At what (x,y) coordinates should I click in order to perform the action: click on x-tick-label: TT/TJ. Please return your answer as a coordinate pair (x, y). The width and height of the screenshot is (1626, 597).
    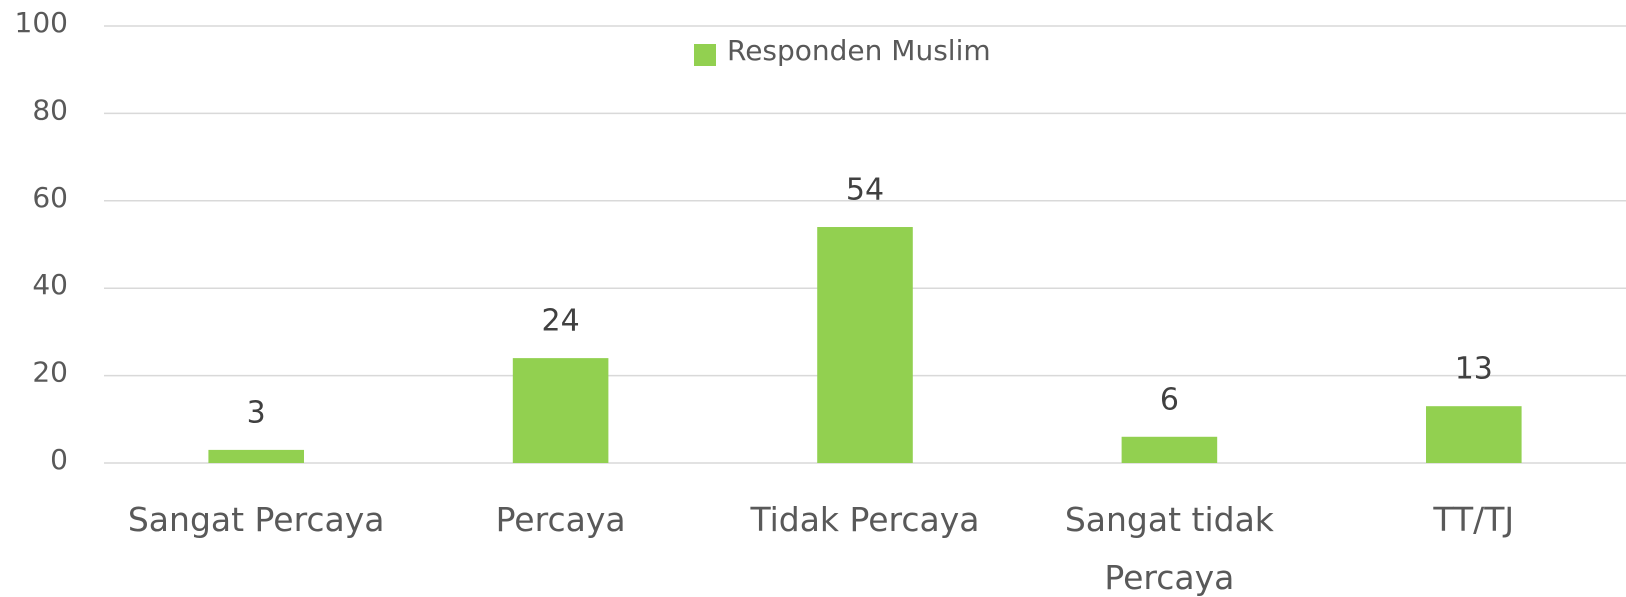
    Looking at the image, I should click on (1474, 519).